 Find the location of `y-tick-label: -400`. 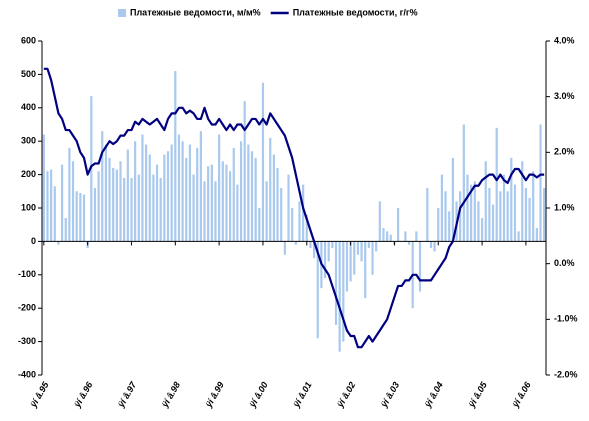

y-tick-label: -400 is located at coordinates (27, 374).